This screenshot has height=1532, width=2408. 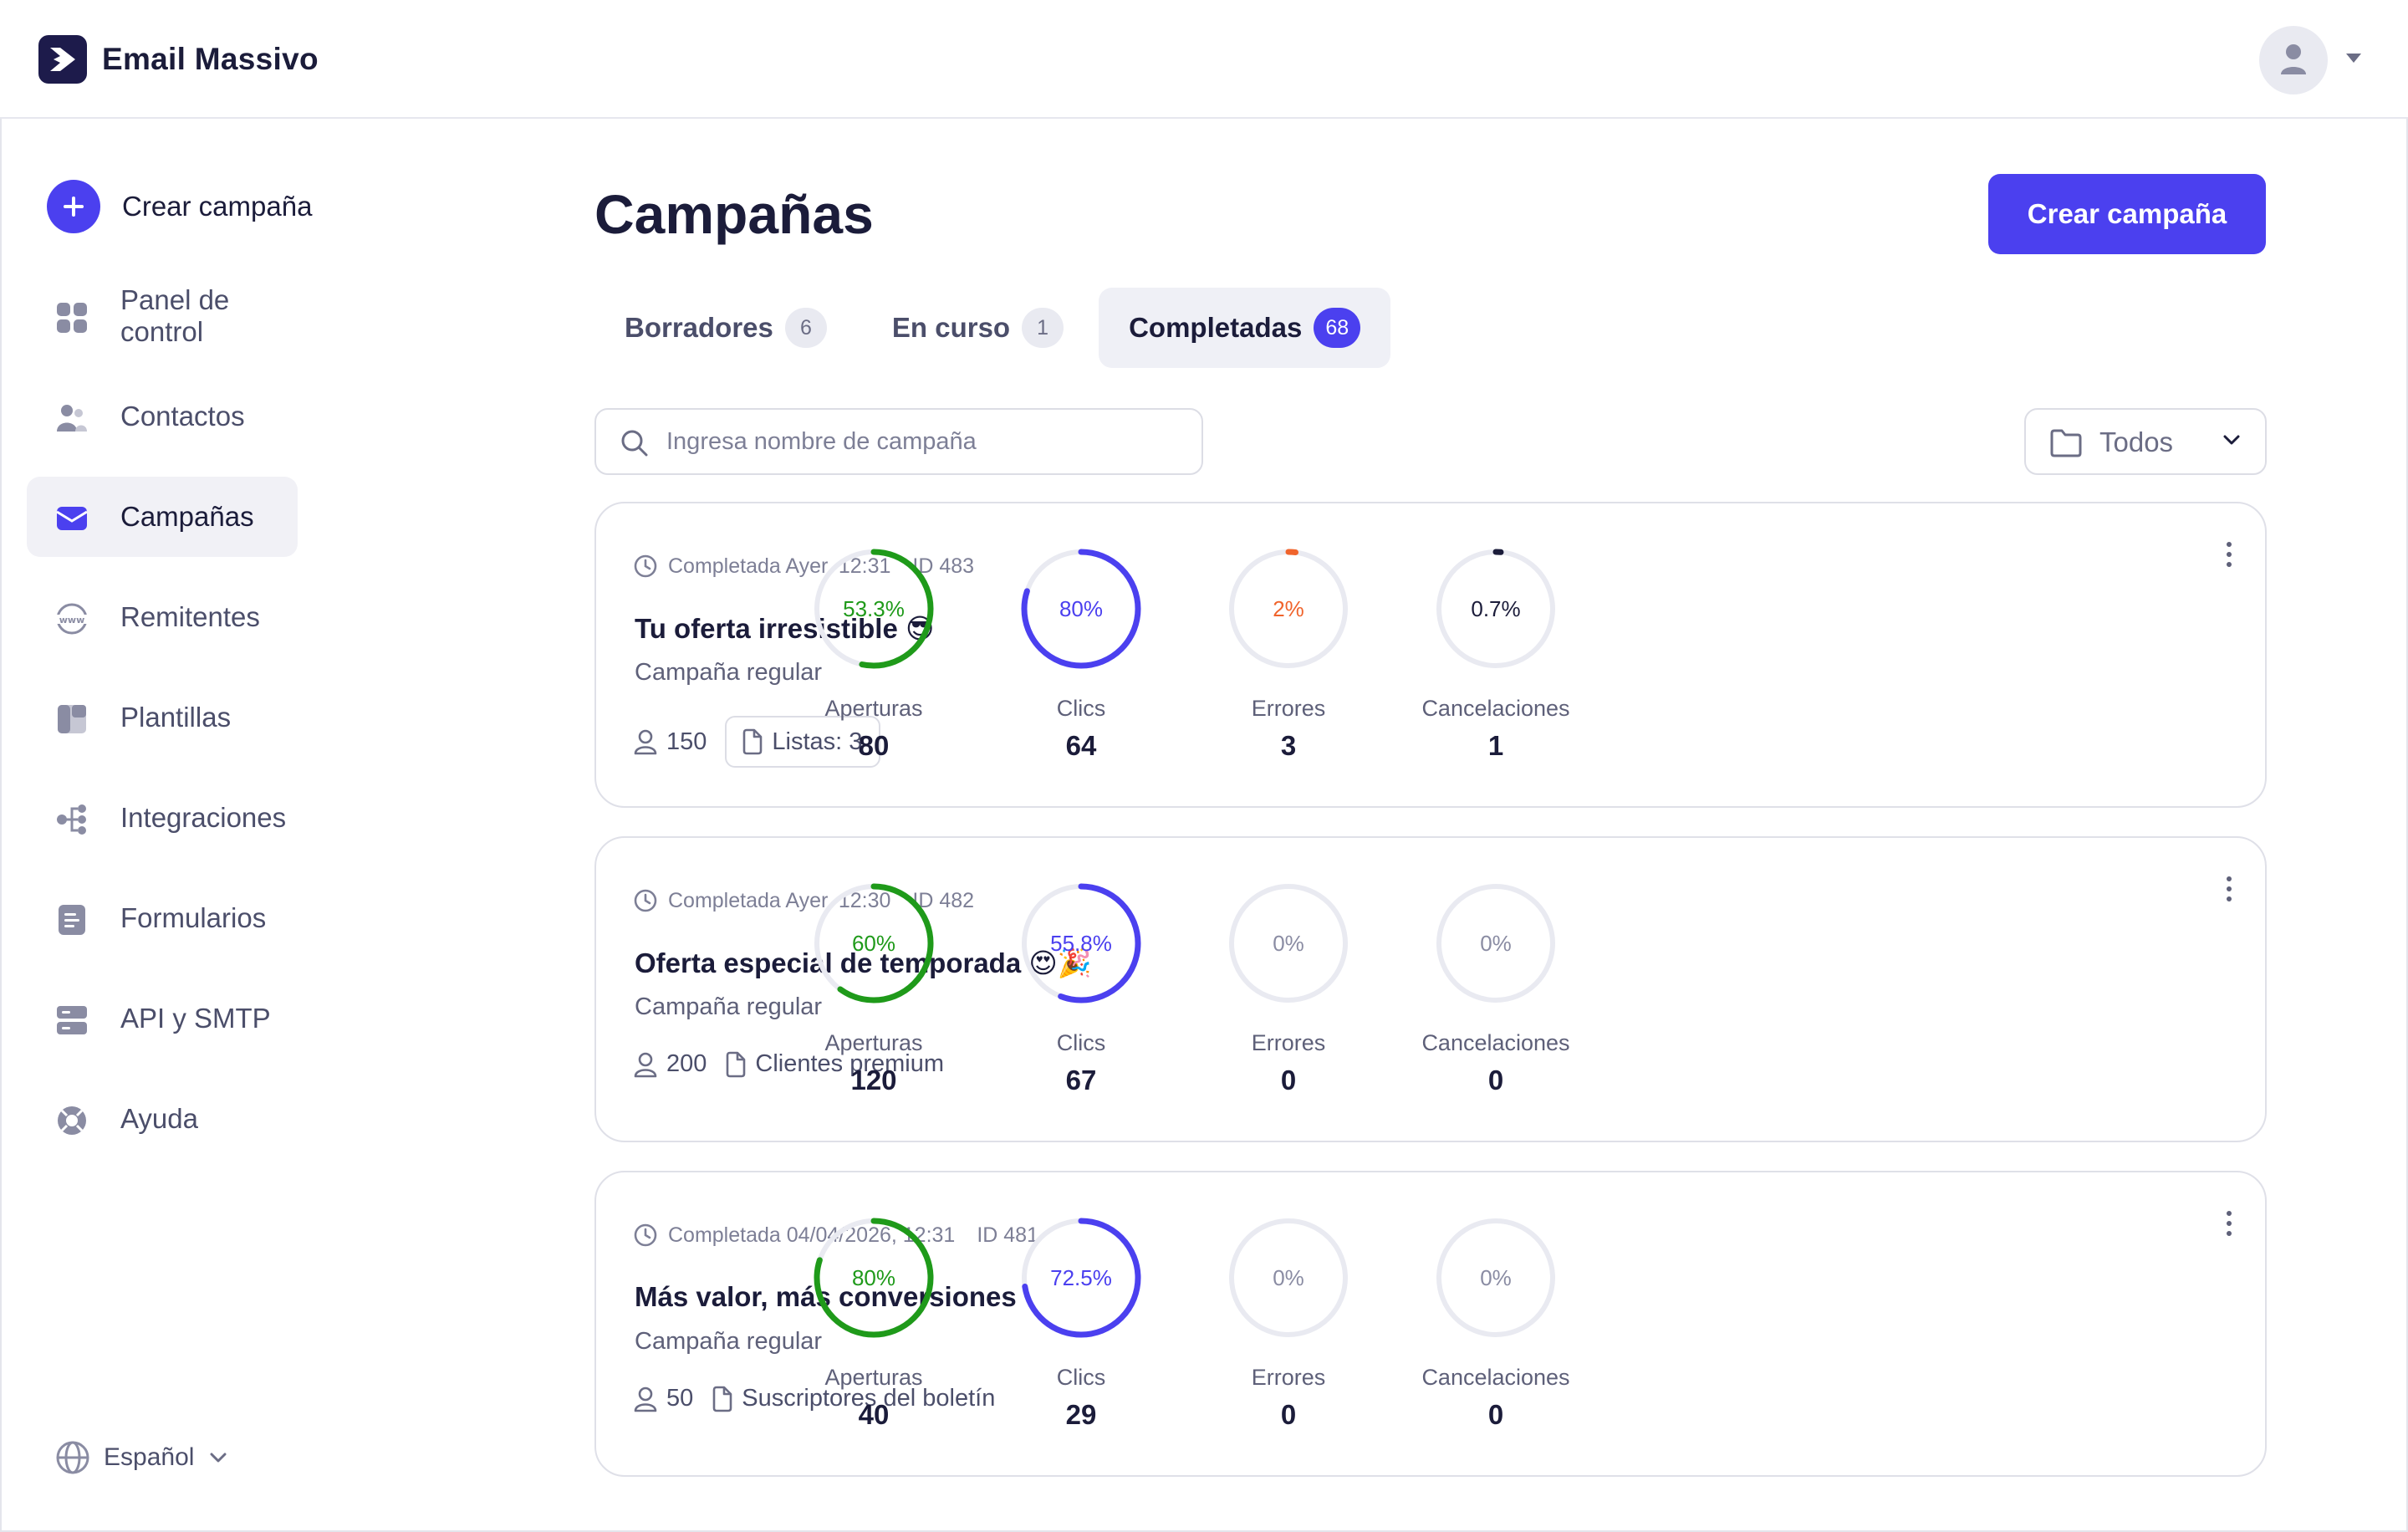 What do you see at coordinates (854, 1398) in the screenshot?
I see `lists-tag: Suscriptores del boletín` at bounding box center [854, 1398].